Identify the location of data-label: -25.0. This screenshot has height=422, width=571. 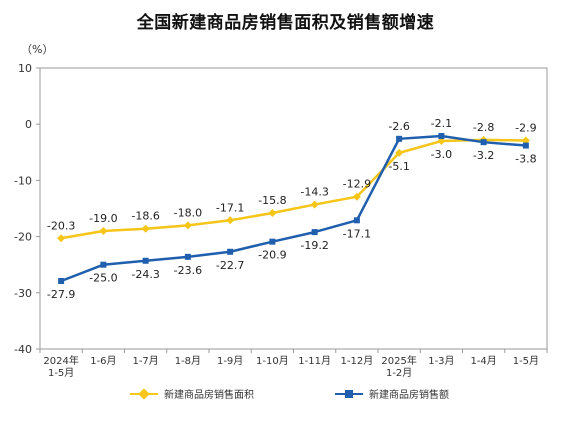
(103, 278).